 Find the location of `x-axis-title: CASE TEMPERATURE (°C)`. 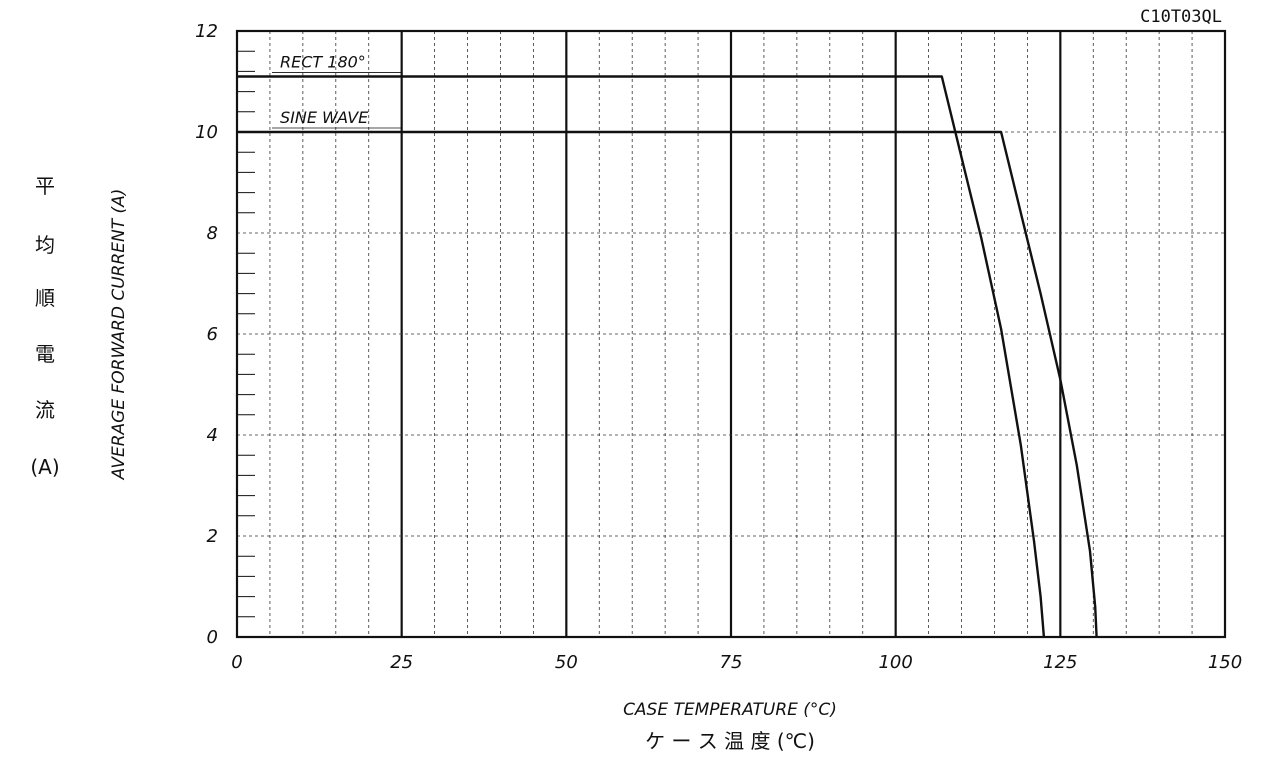

x-axis-title: CASE TEMPERATURE (°C) is located at coordinates (730, 710).